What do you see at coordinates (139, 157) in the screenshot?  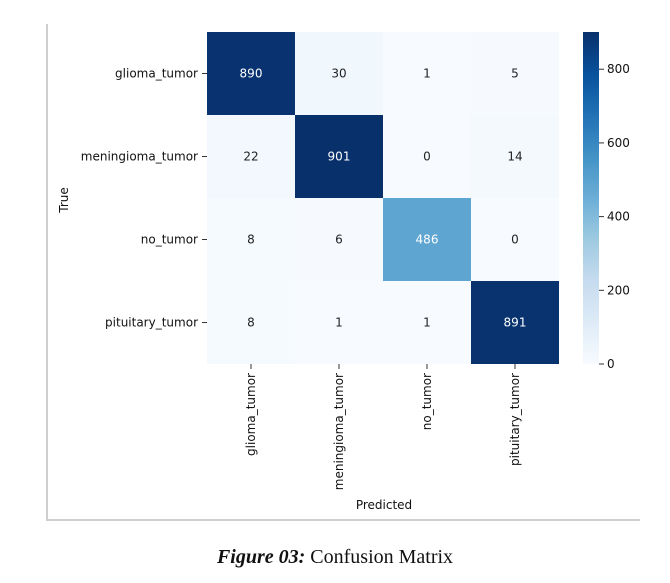 I see `y-tick-label: meningioma_tumor` at bounding box center [139, 157].